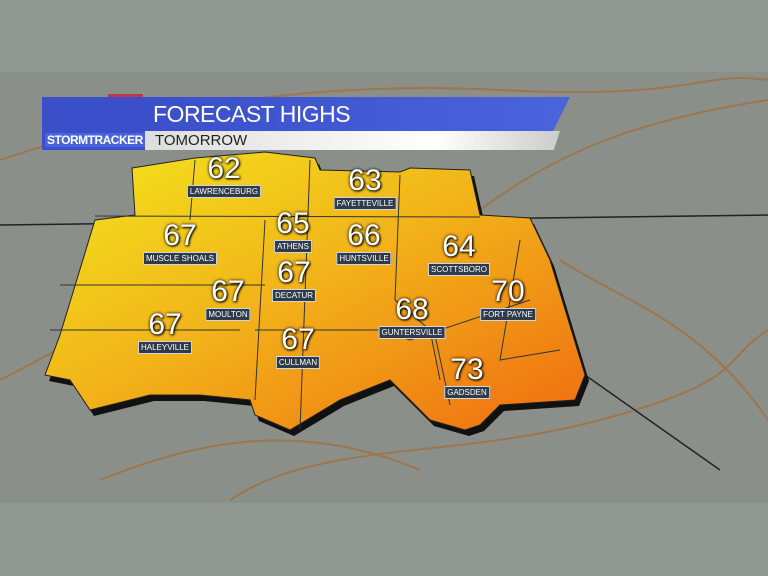 Image resolution: width=768 pixels, height=576 pixels. Describe the element at coordinates (459, 269) in the screenshot. I see `city-name: SCOTTSBORO` at that location.